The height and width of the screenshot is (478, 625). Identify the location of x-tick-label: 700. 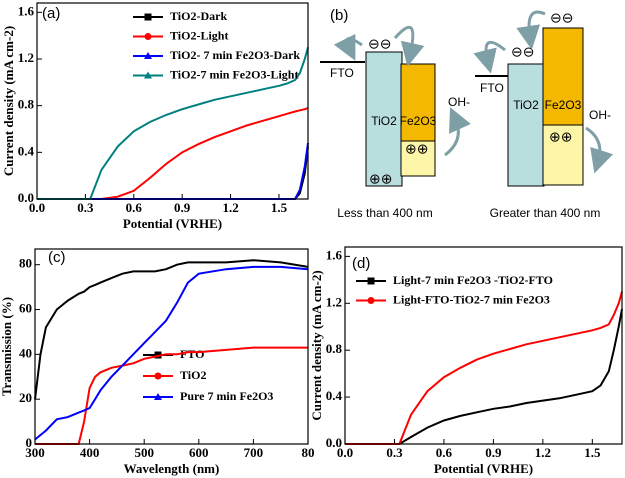
(254, 452).